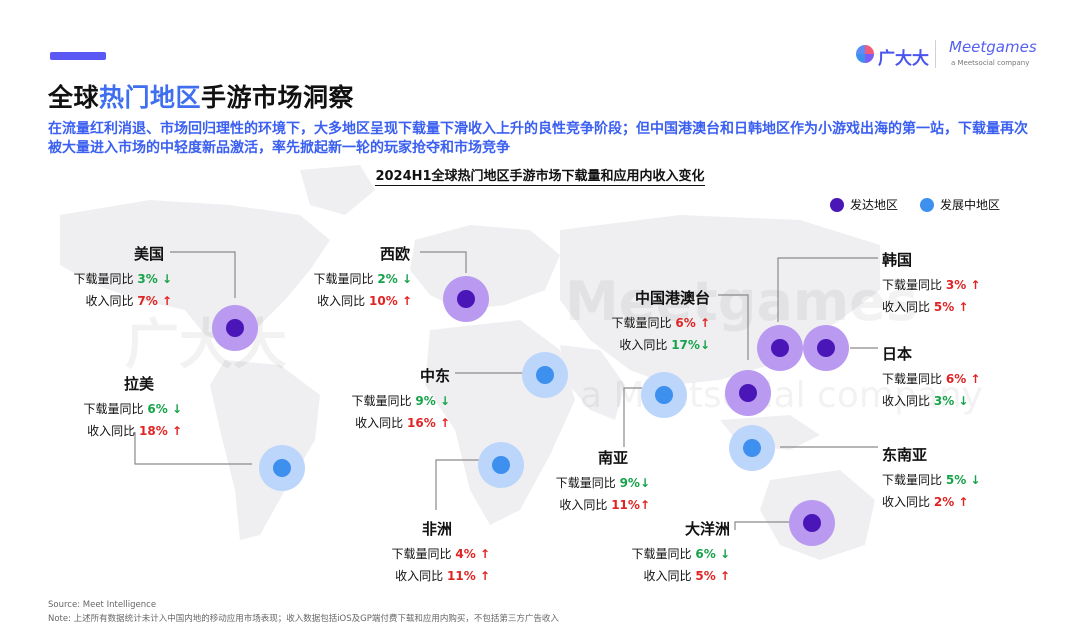  Describe the element at coordinates (707, 529) in the screenshot. I see `region-name: 大洋洲` at that location.